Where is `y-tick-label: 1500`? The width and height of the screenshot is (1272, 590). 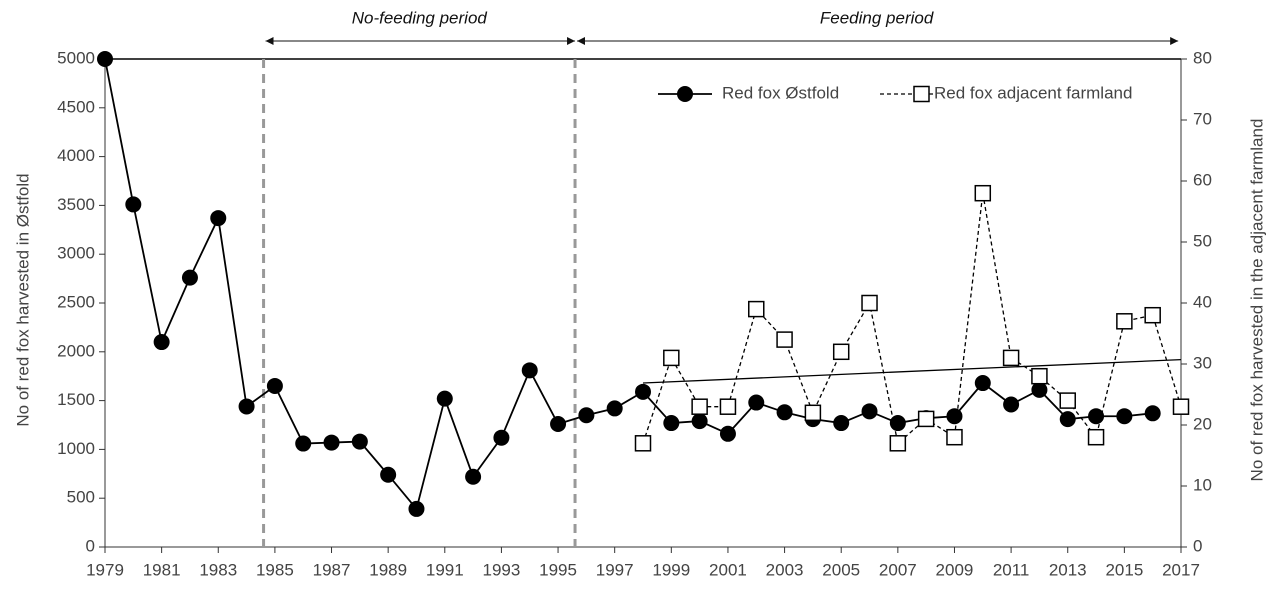
y-tick-label: 1500 is located at coordinates (76, 399).